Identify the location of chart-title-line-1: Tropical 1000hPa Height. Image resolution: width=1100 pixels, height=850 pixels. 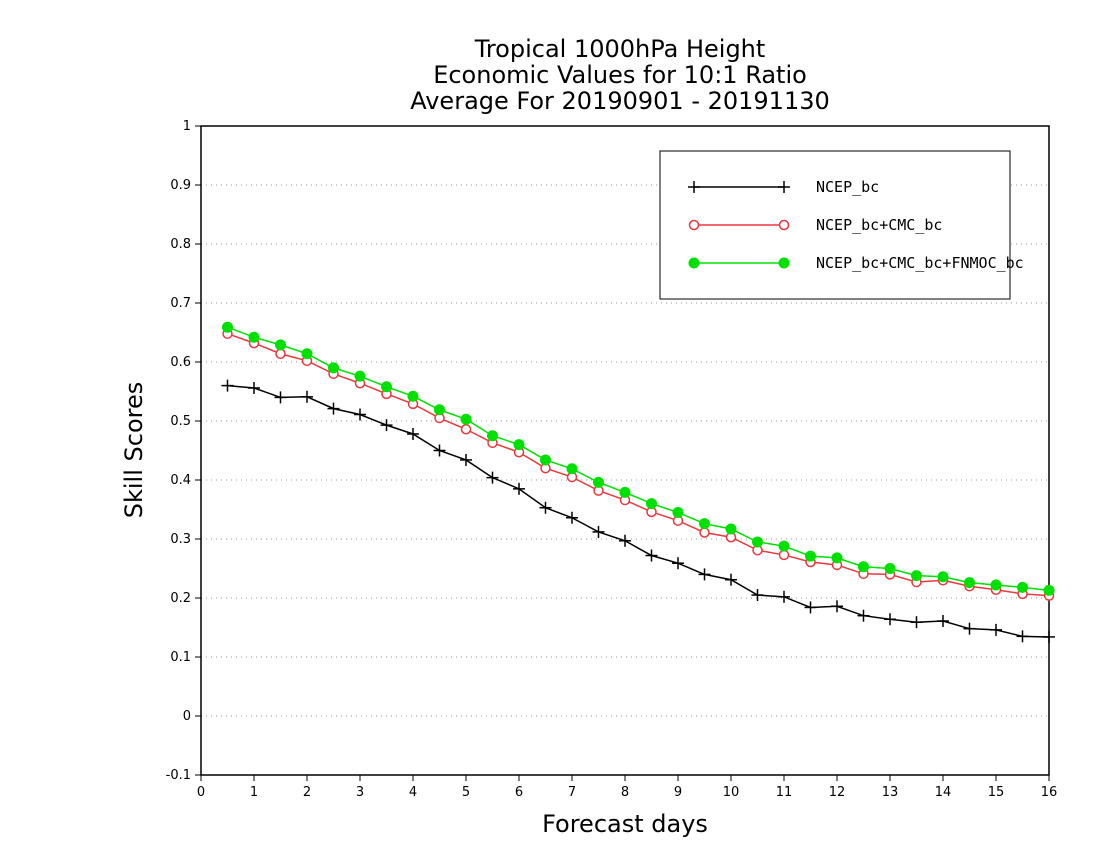
(620, 49).